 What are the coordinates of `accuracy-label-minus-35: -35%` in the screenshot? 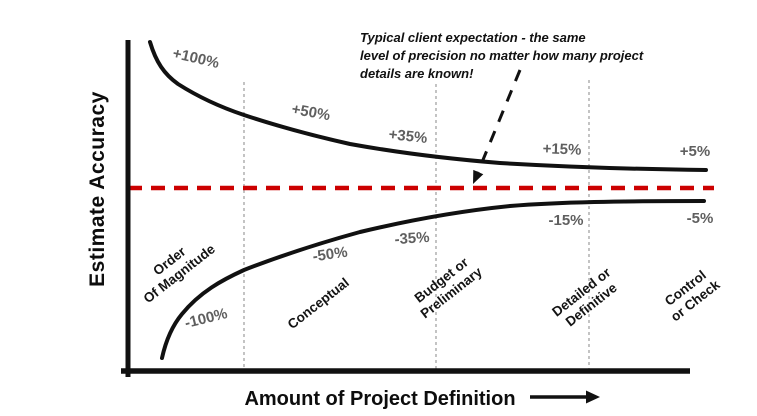 It's located at (412, 238).